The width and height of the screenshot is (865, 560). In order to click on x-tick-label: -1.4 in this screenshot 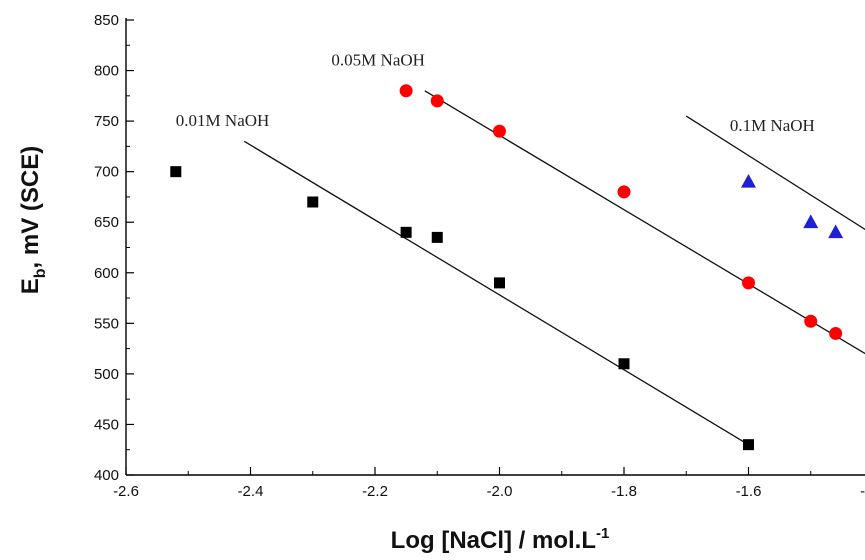, I will do `click(862, 491)`.